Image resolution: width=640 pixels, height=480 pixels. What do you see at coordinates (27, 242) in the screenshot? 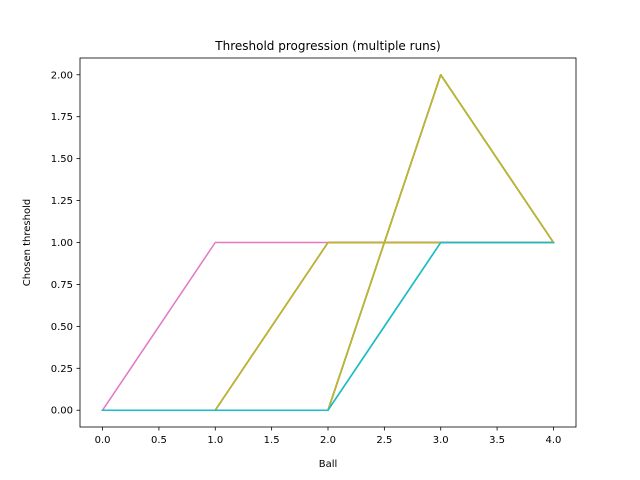
I see `y-axis-label: Chosen threshold` at bounding box center [27, 242].